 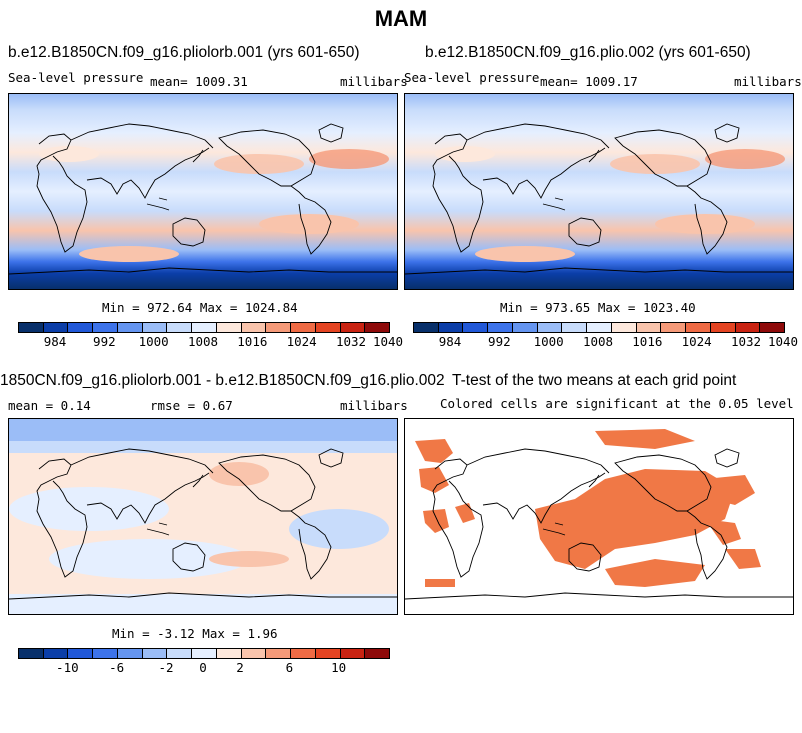 What do you see at coordinates (252, 341) in the screenshot?
I see `colorbar-1-label: 1016` at bounding box center [252, 341].